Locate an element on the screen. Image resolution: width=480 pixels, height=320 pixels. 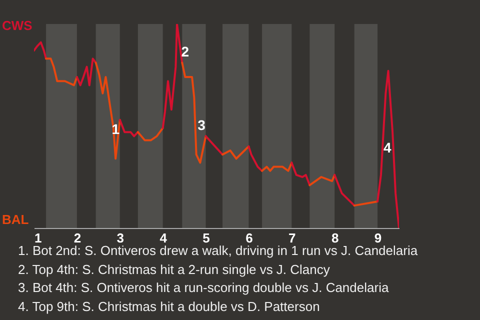
x-tick-label: 7 is located at coordinates (292, 238).